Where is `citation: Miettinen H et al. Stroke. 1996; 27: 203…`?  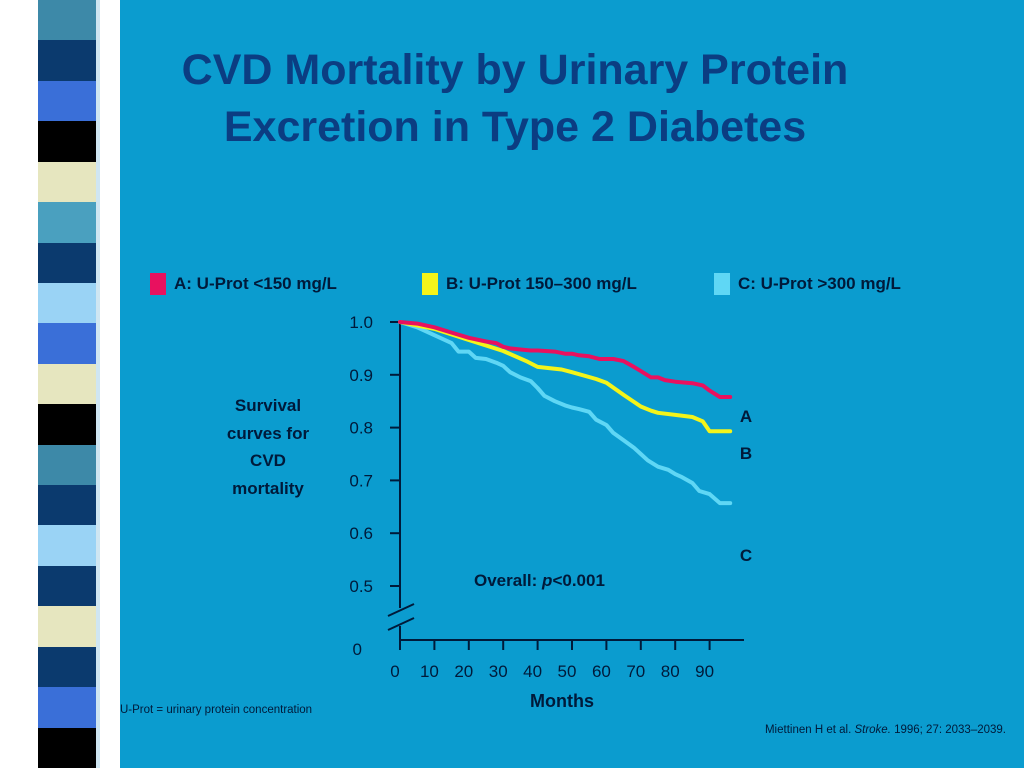 citation: Miettinen H et al. Stroke. 1996; 27: 203… is located at coordinates (885, 730).